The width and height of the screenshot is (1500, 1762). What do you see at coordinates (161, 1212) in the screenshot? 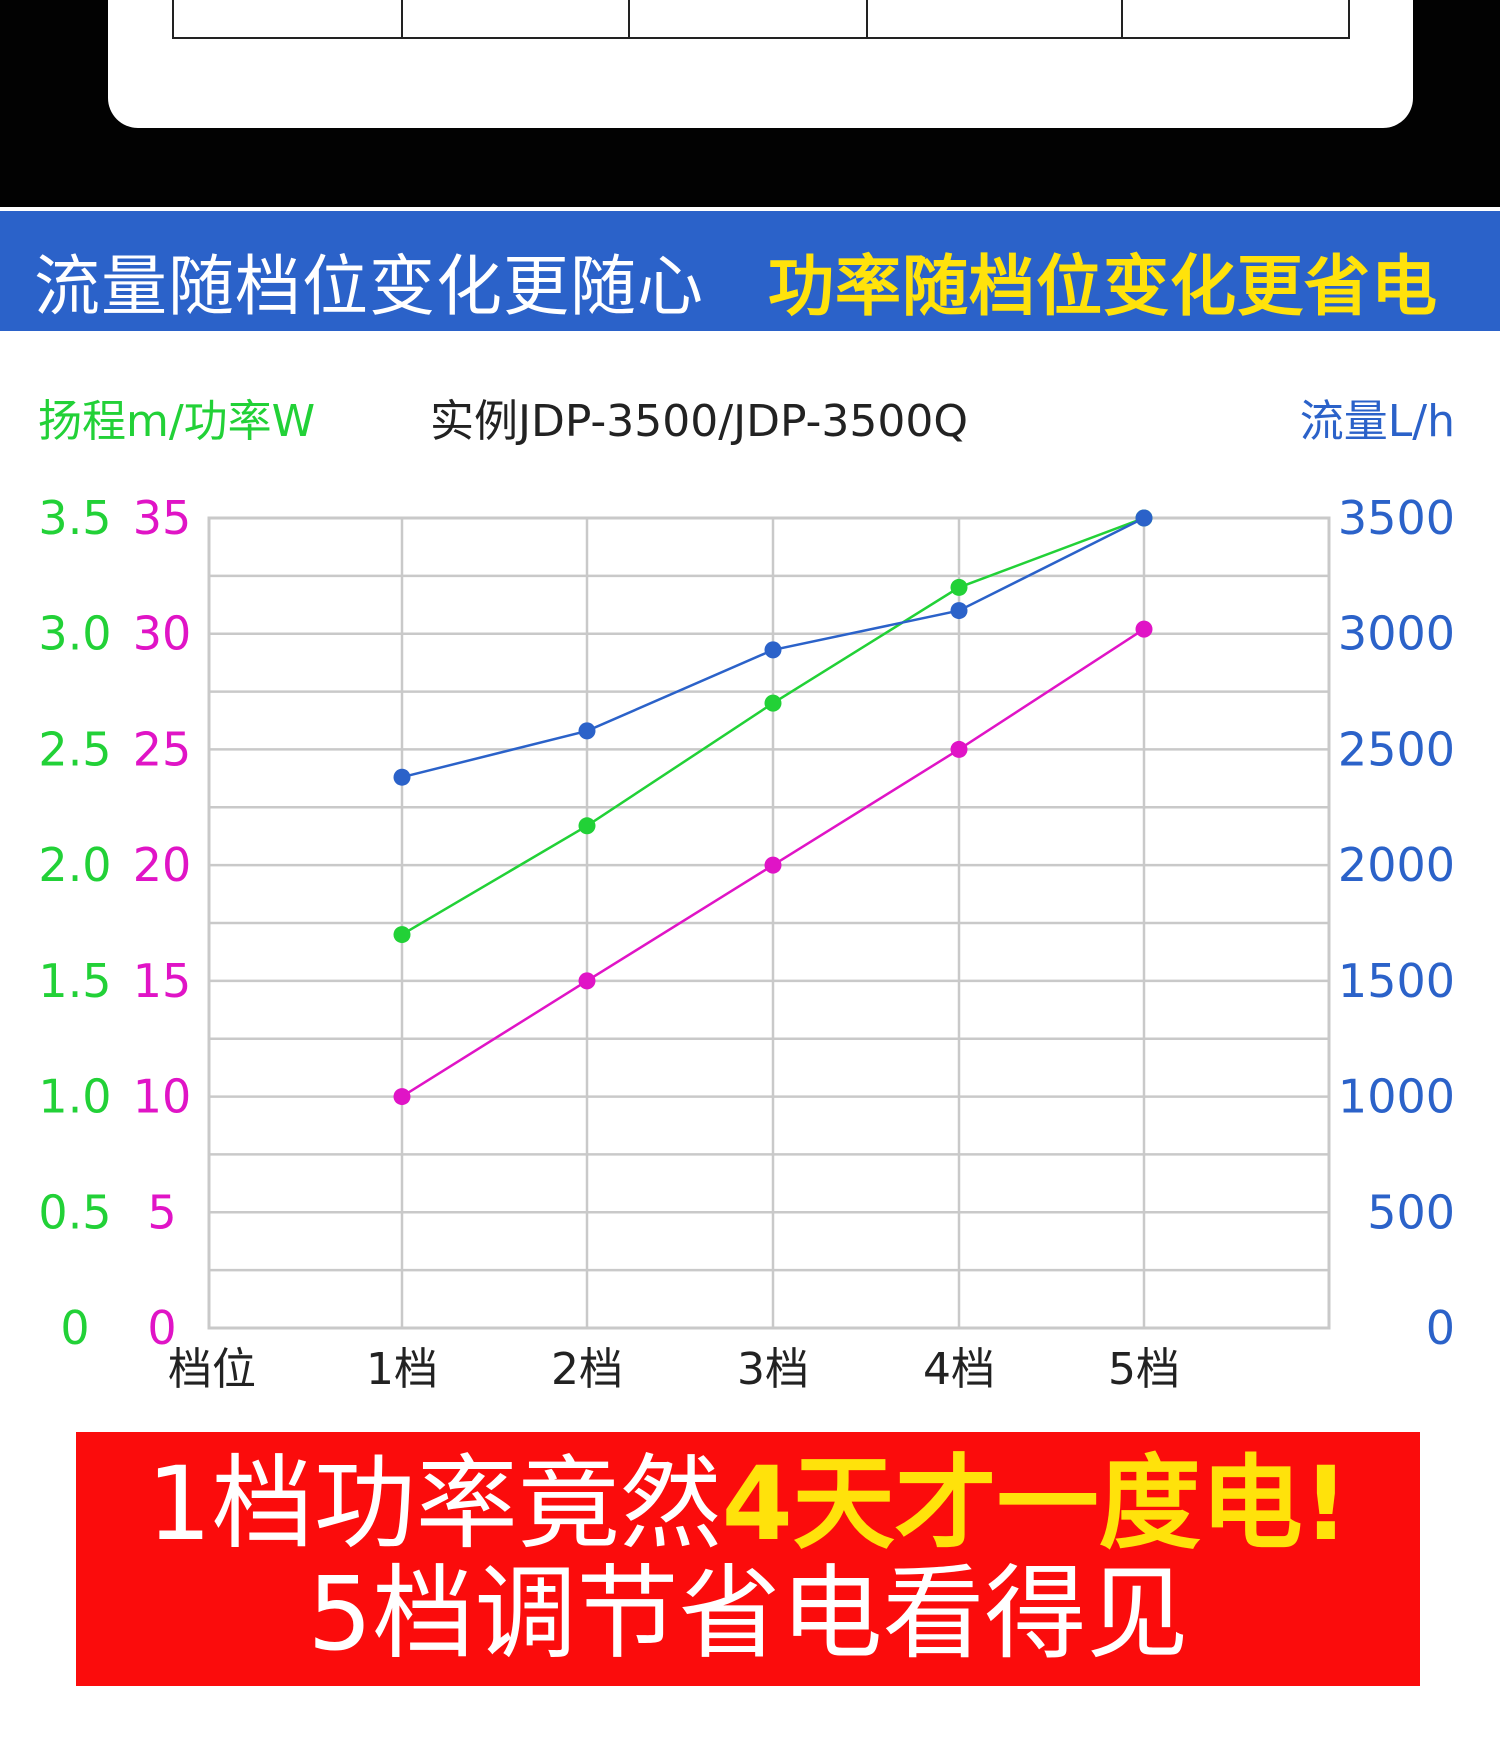
I see `power-tick-label: 5` at bounding box center [161, 1212].